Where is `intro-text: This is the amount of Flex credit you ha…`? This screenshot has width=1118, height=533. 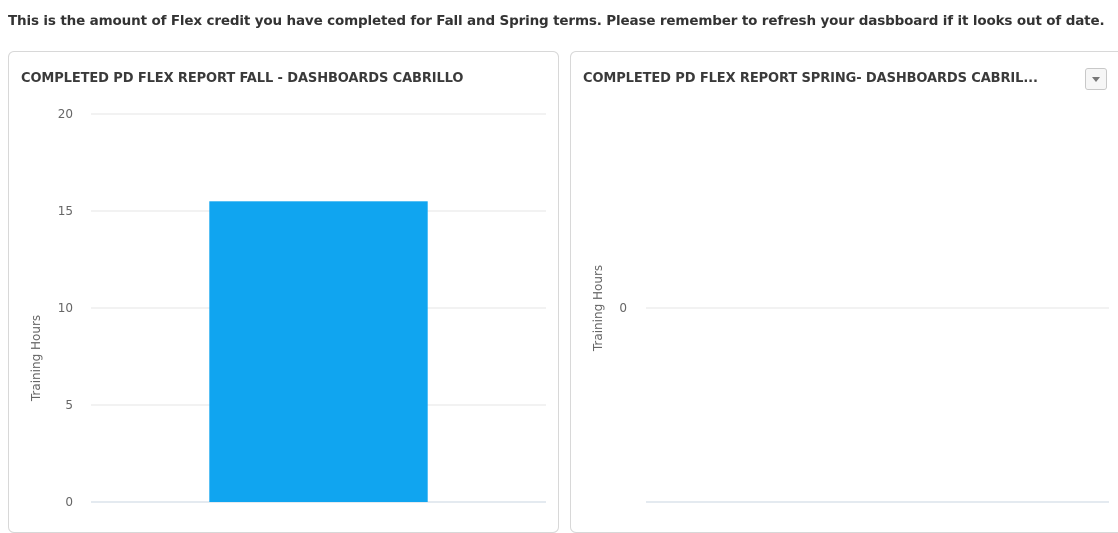
intro-text: This is the amount of Flex credit you ha… is located at coordinates (556, 21).